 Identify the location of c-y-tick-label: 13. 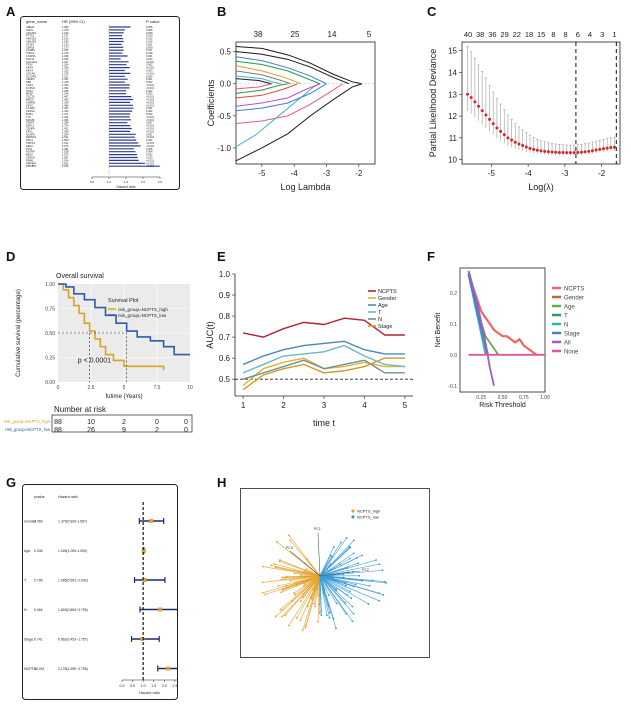
(452, 94).